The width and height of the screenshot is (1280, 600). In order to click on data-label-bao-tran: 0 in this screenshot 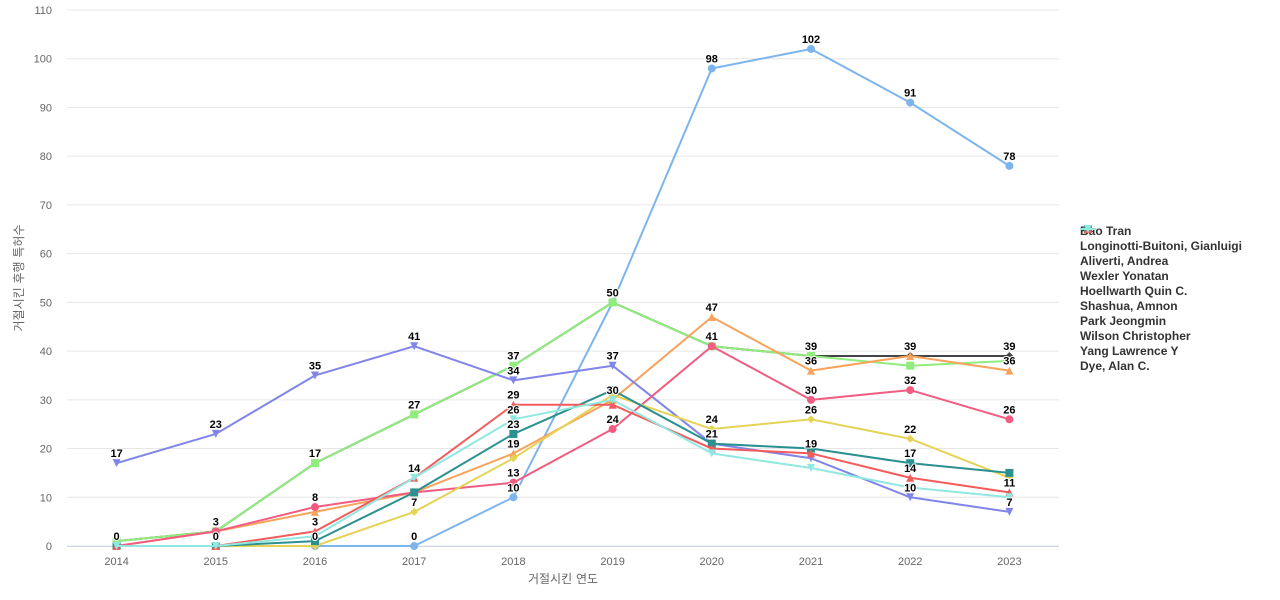, I will do `click(414, 537)`.